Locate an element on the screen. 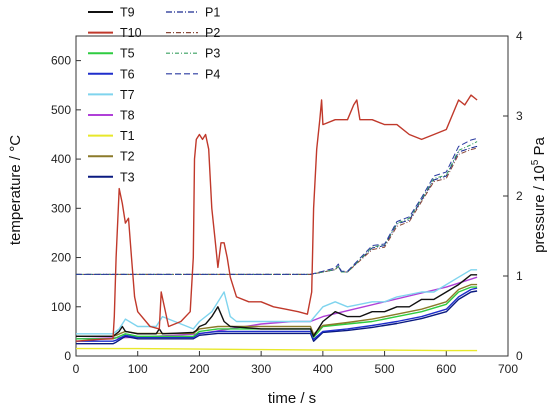 This screenshot has width=550, height=409. y-left-tick-label: 0 is located at coordinates (67, 356).